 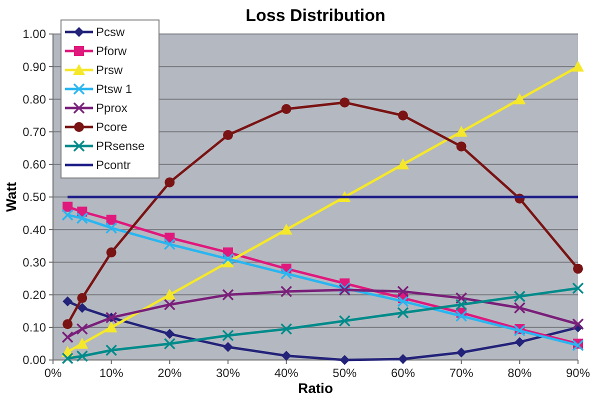 What do you see at coordinates (228, 373) in the screenshot?
I see `x-tick-label: 30%` at bounding box center [228, 373].